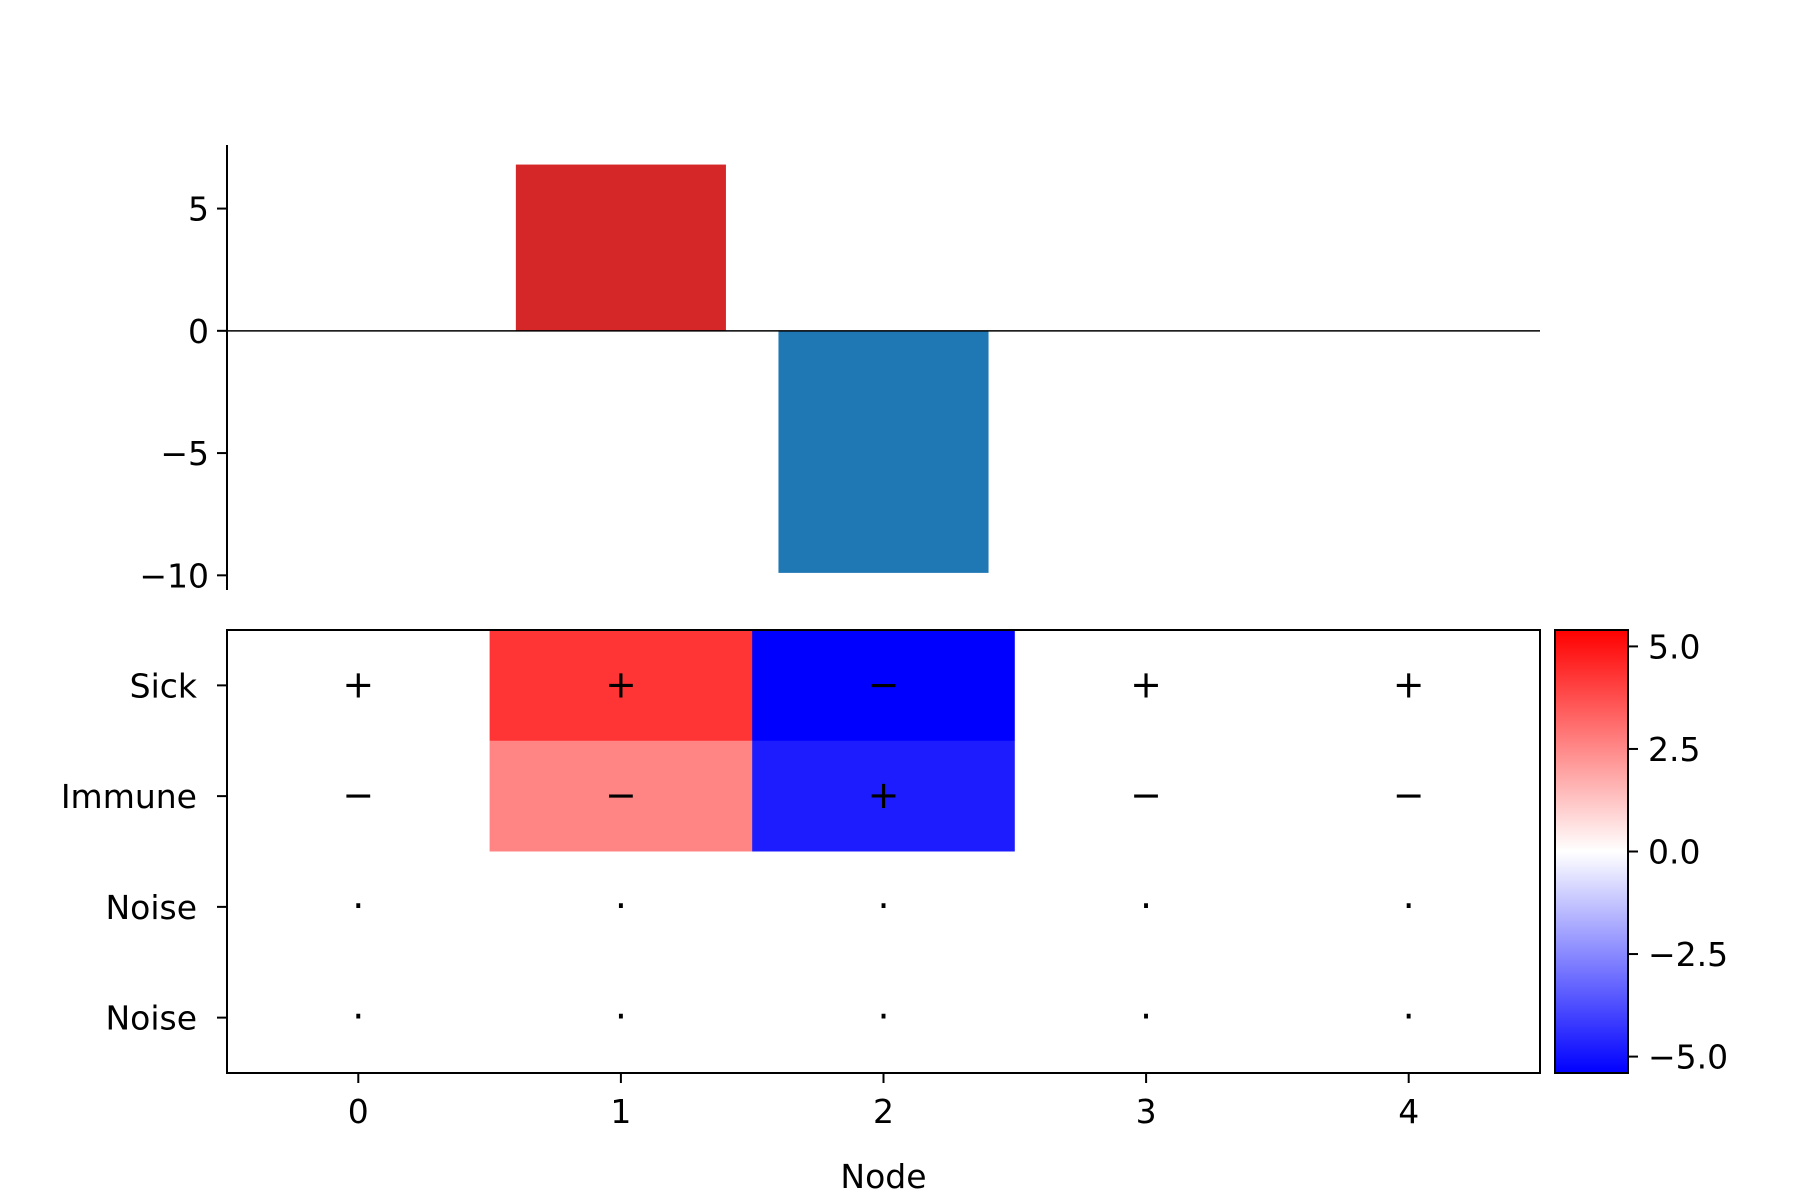 This screenshot has height=1200, width=1800. Describe the element at coordinates (620, 1111) in the screenshot. I see `heatmap-column-label: 1` at that location.